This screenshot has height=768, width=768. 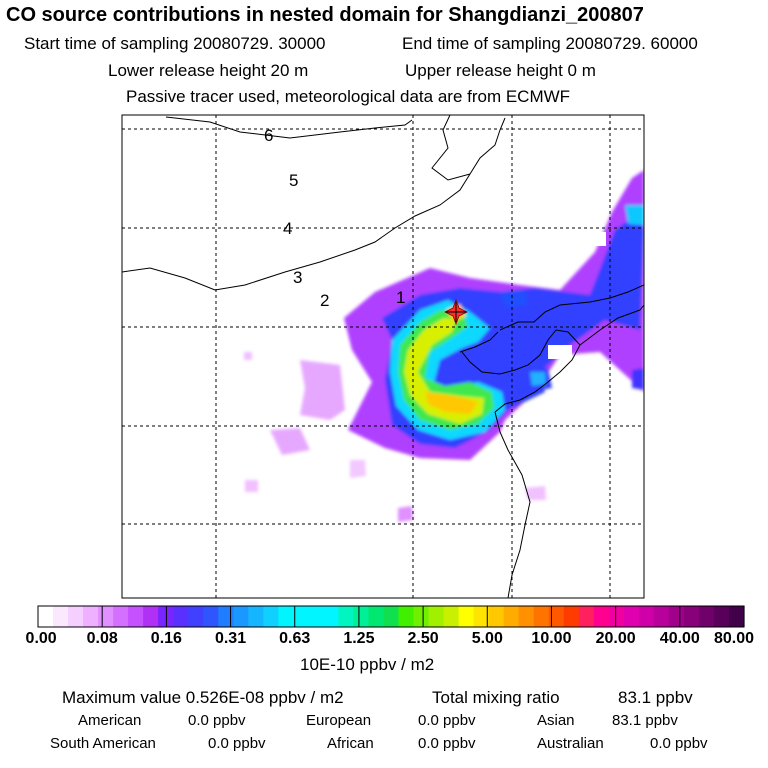 What do you see at coordinates (293, 180) in the screenshot?
I see `contour-label: 5` at bounding box center [293, 180].